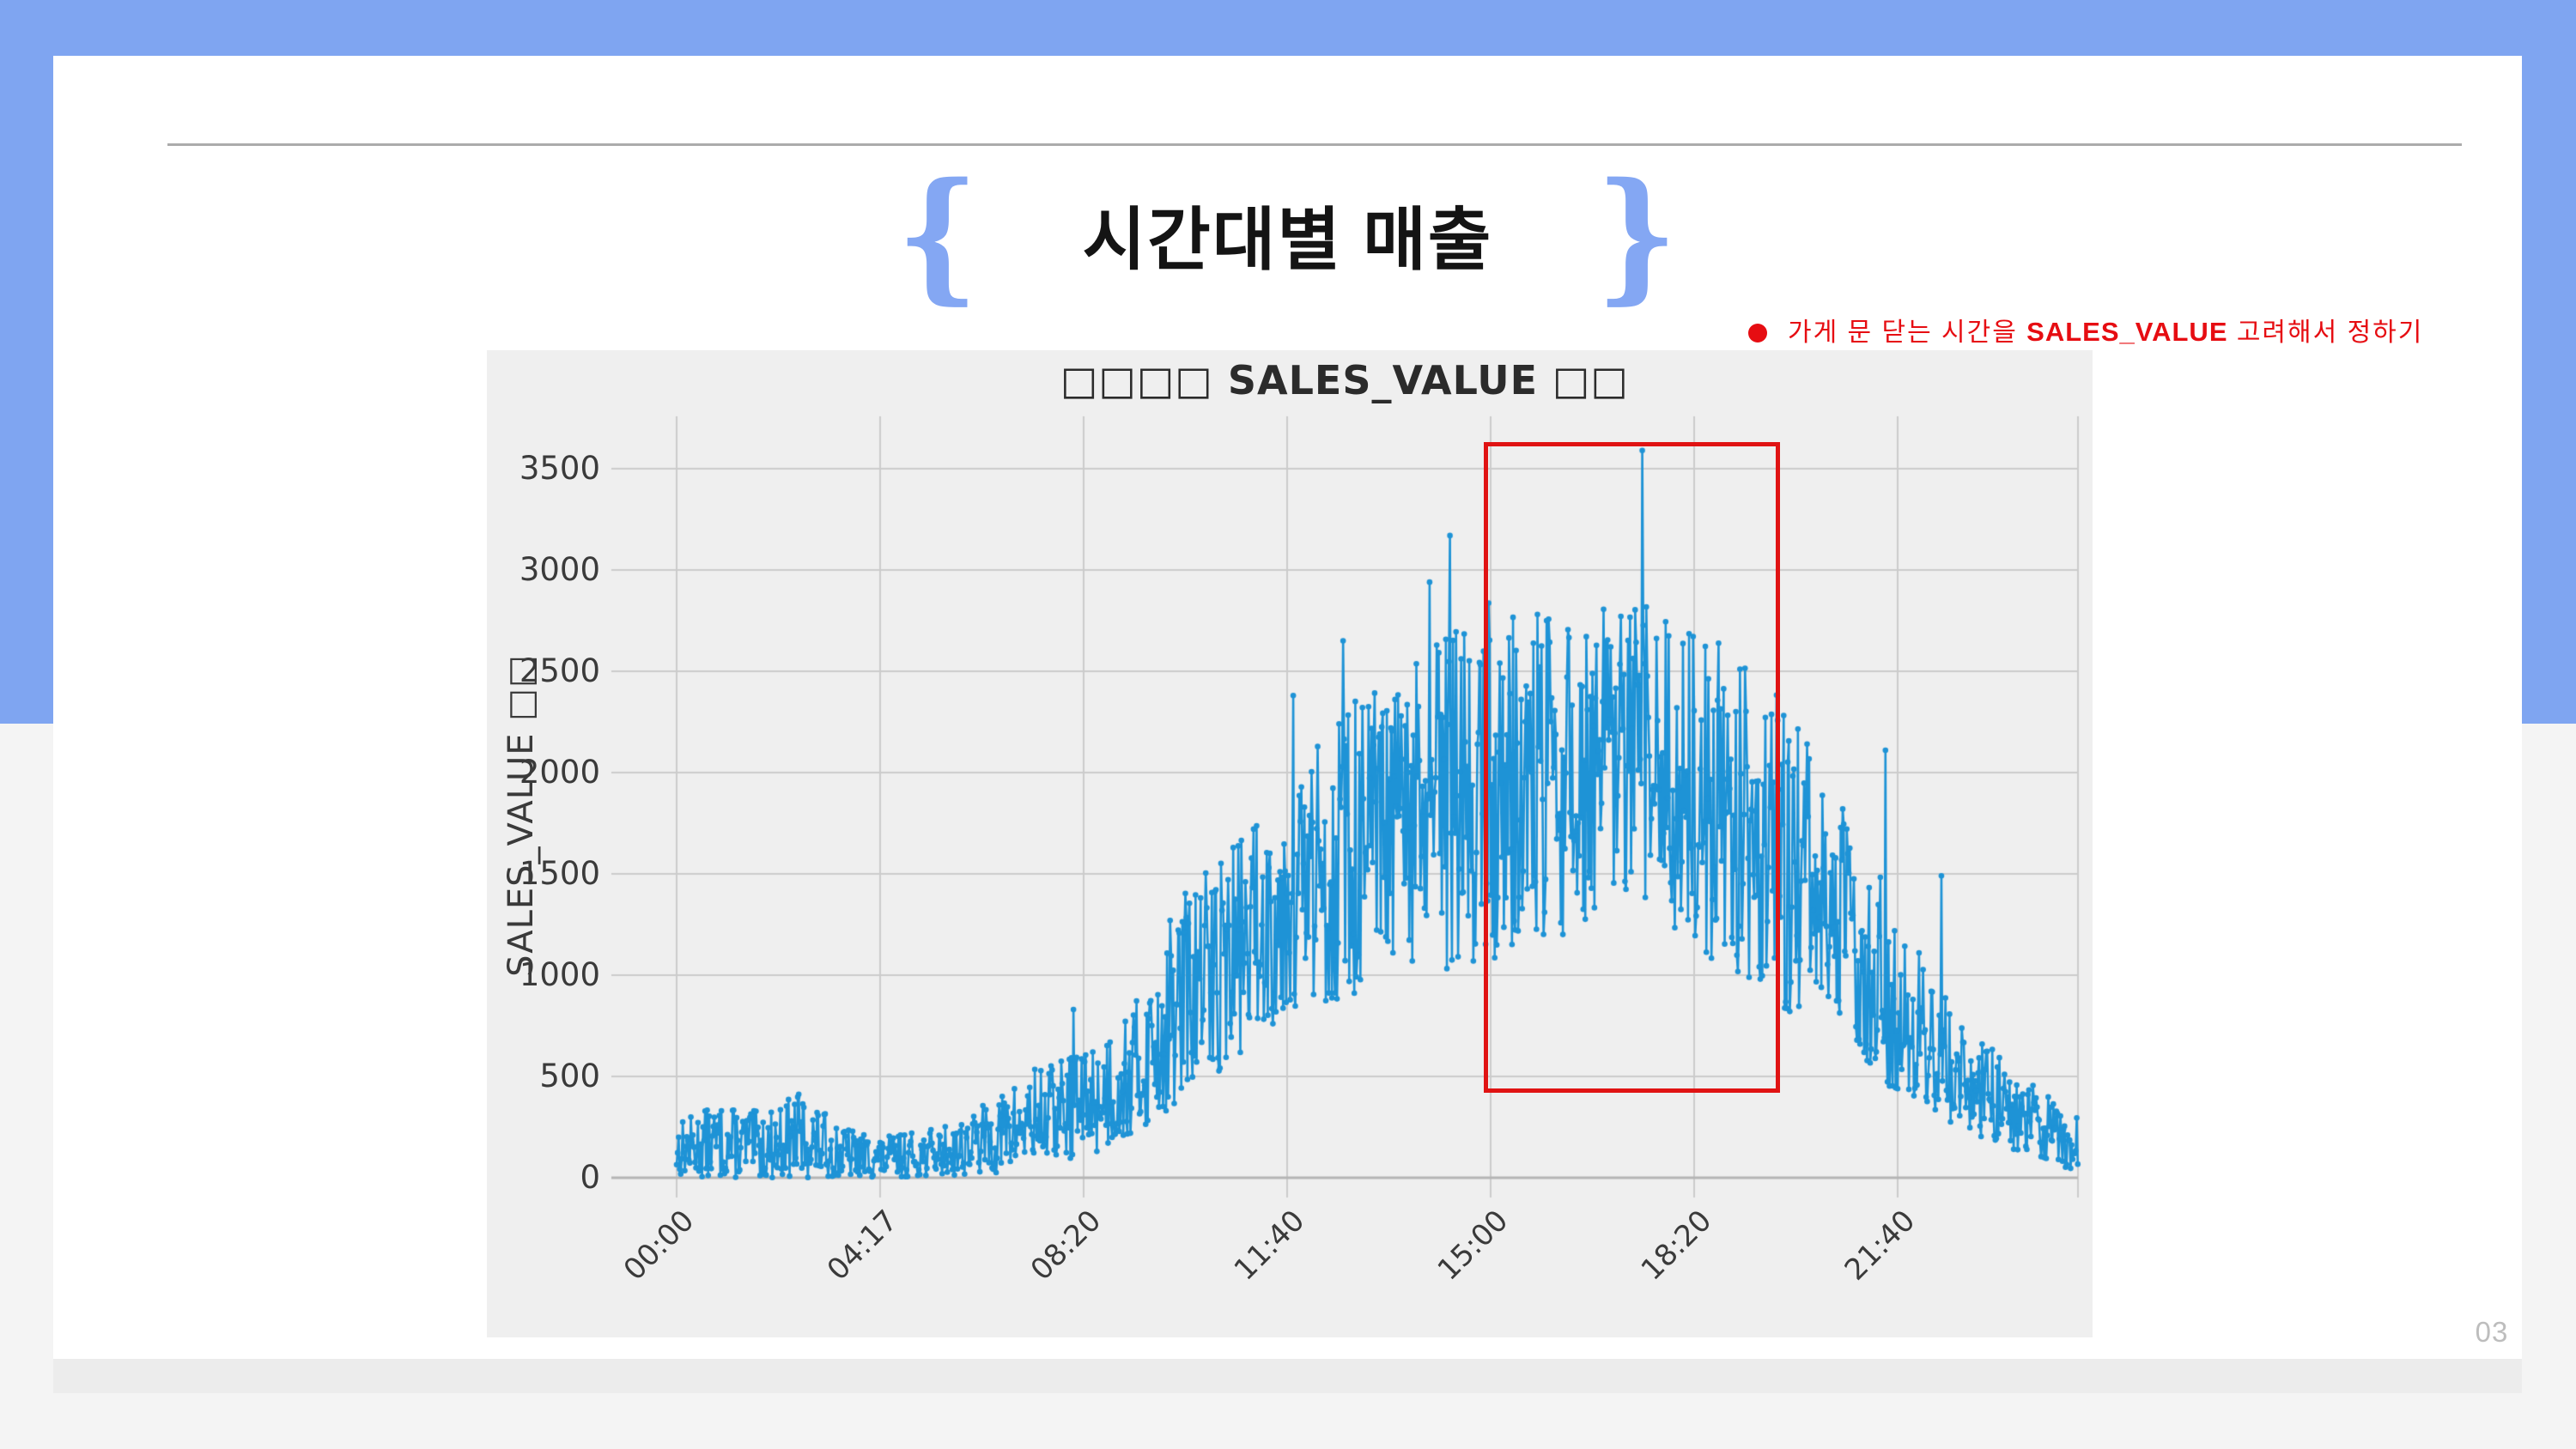 This screenshot has width=2576, height=1449. What do you see at coordinates (1345, 380) in the screenshot?
I see `chart-title: □□□□ SALES_VALUE □□` at bounding box center [1345, 380].